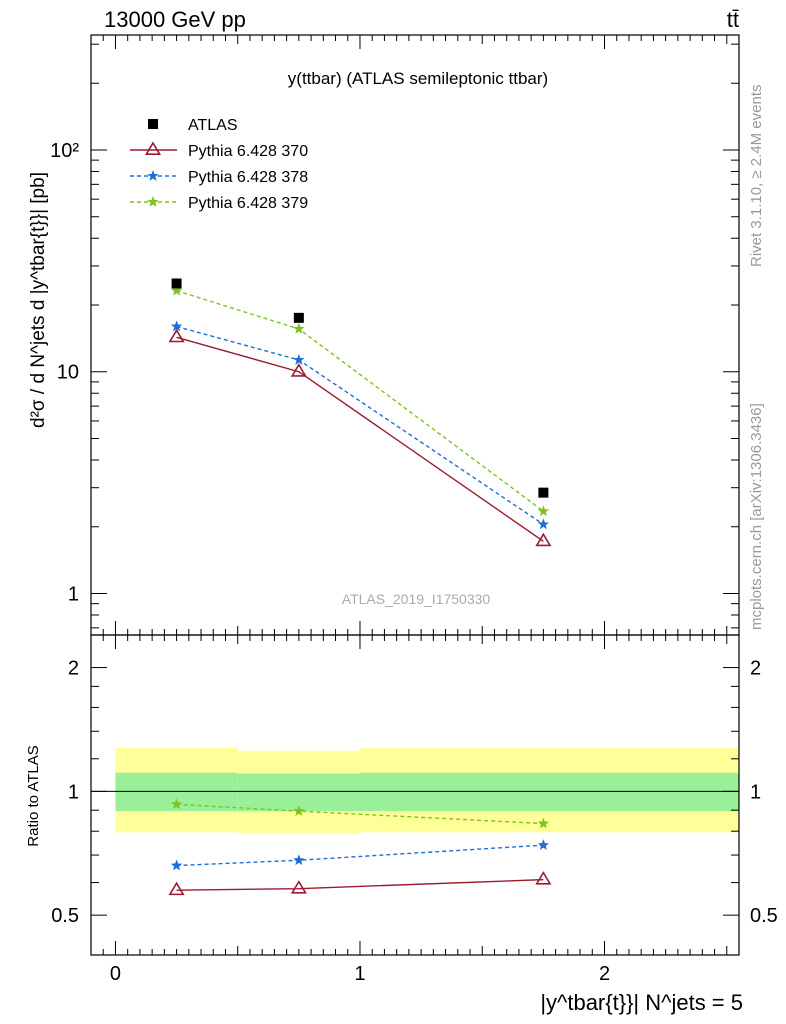 This screenshot has width=786, height=1024. I want to click on y-tick-label-ratio-right: 1, so click(755, 792).